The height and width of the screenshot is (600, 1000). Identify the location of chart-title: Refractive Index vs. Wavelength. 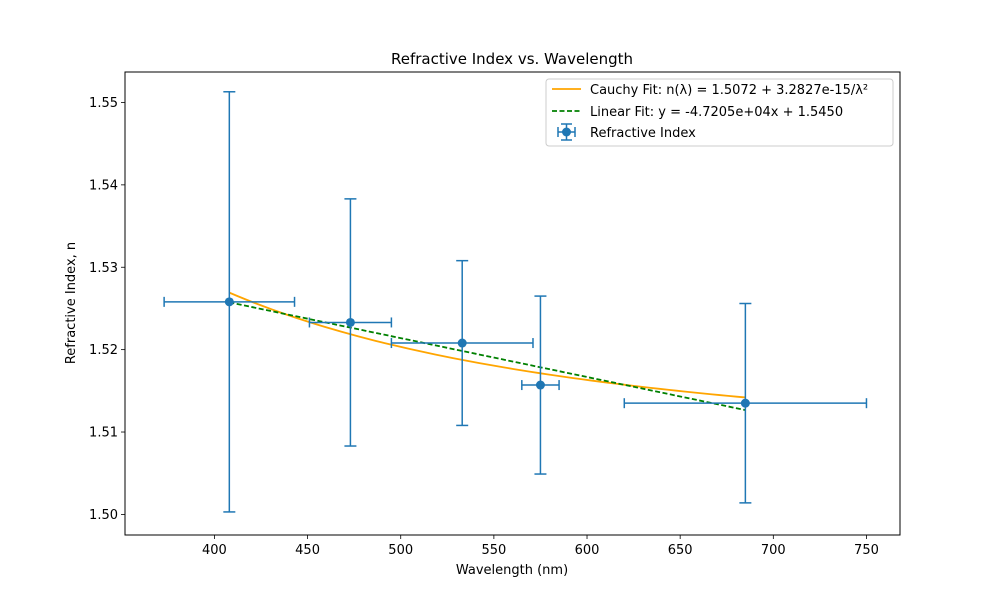
(512, 59).